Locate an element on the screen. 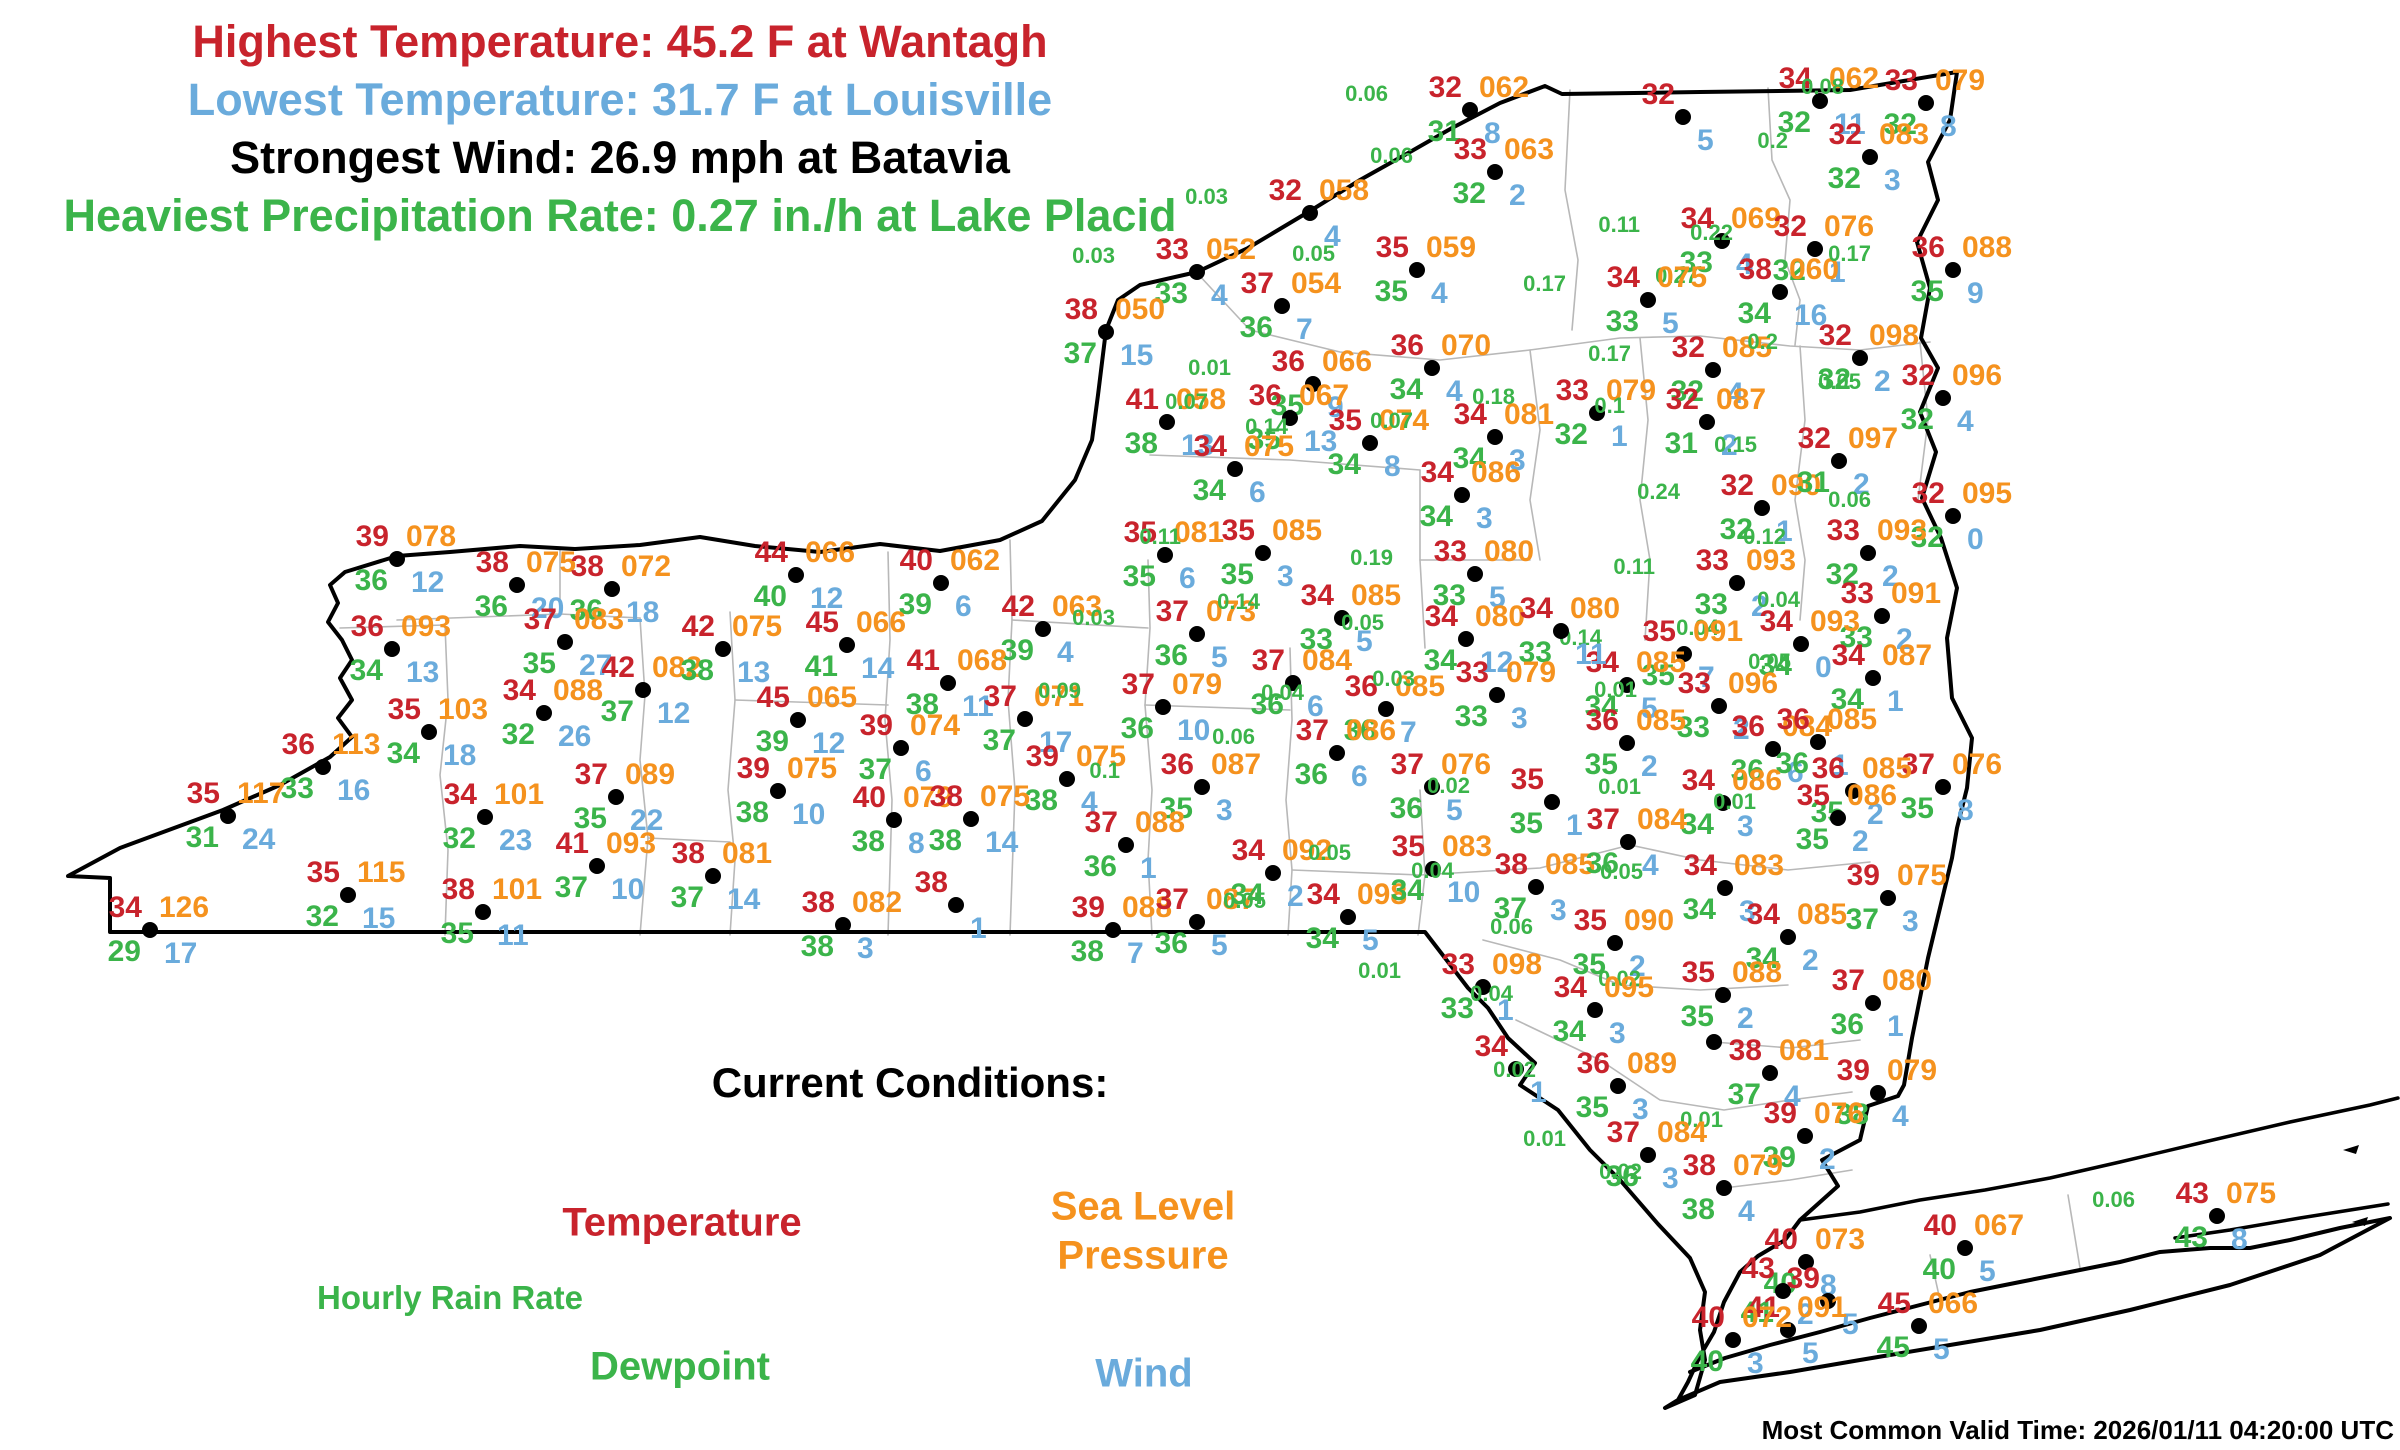 The image size is (2400, 1450). rain-rate-value: 0.03 is located at coordinates (1393, 678).